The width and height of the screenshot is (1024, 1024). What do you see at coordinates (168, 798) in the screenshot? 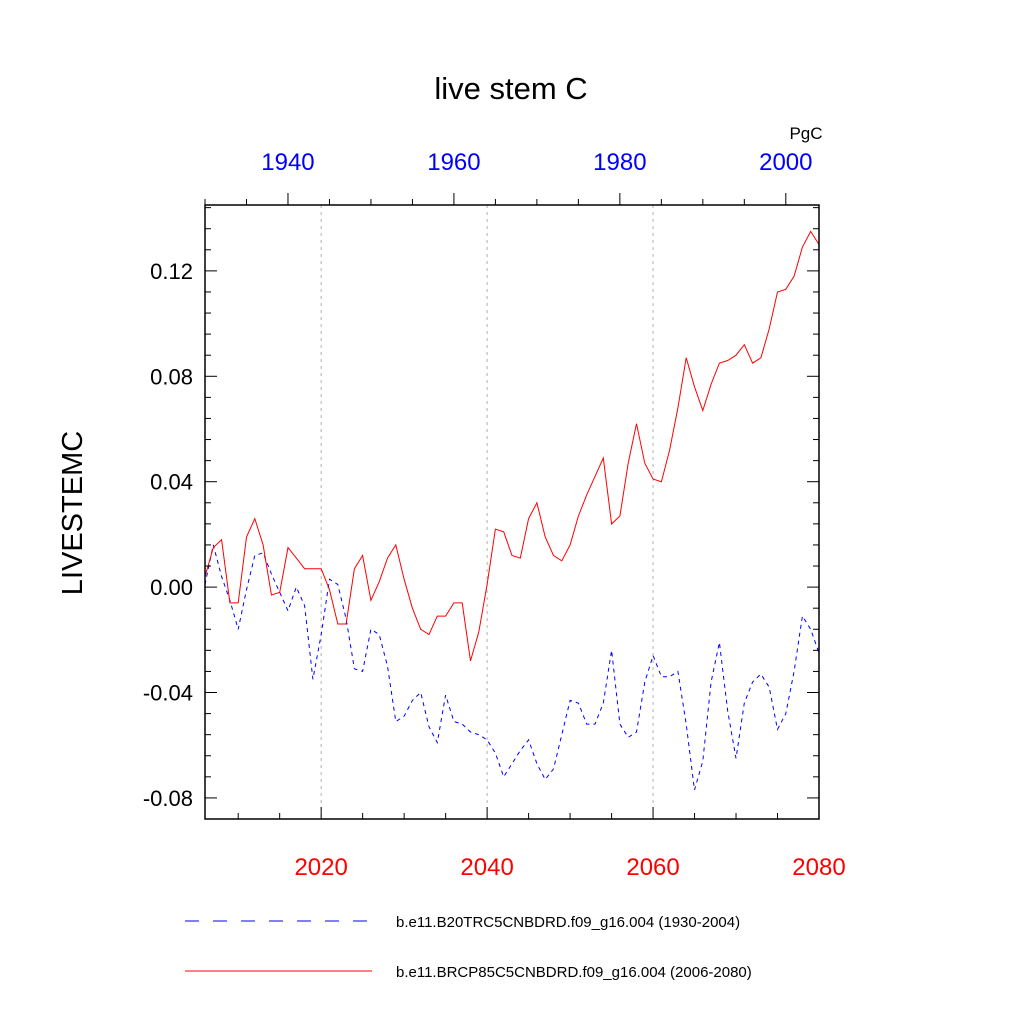
I see `y-tick-label: -0.08` at bounding box center [168, 798].